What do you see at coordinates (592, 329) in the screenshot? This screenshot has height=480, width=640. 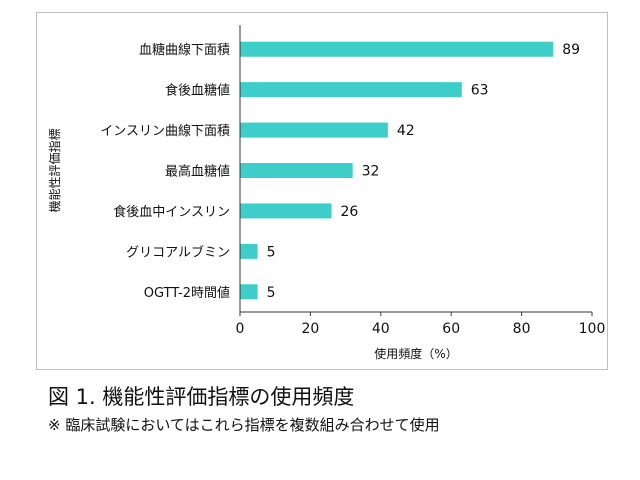 I see `x-tick-label: 100` at bounding box center [592, 329].